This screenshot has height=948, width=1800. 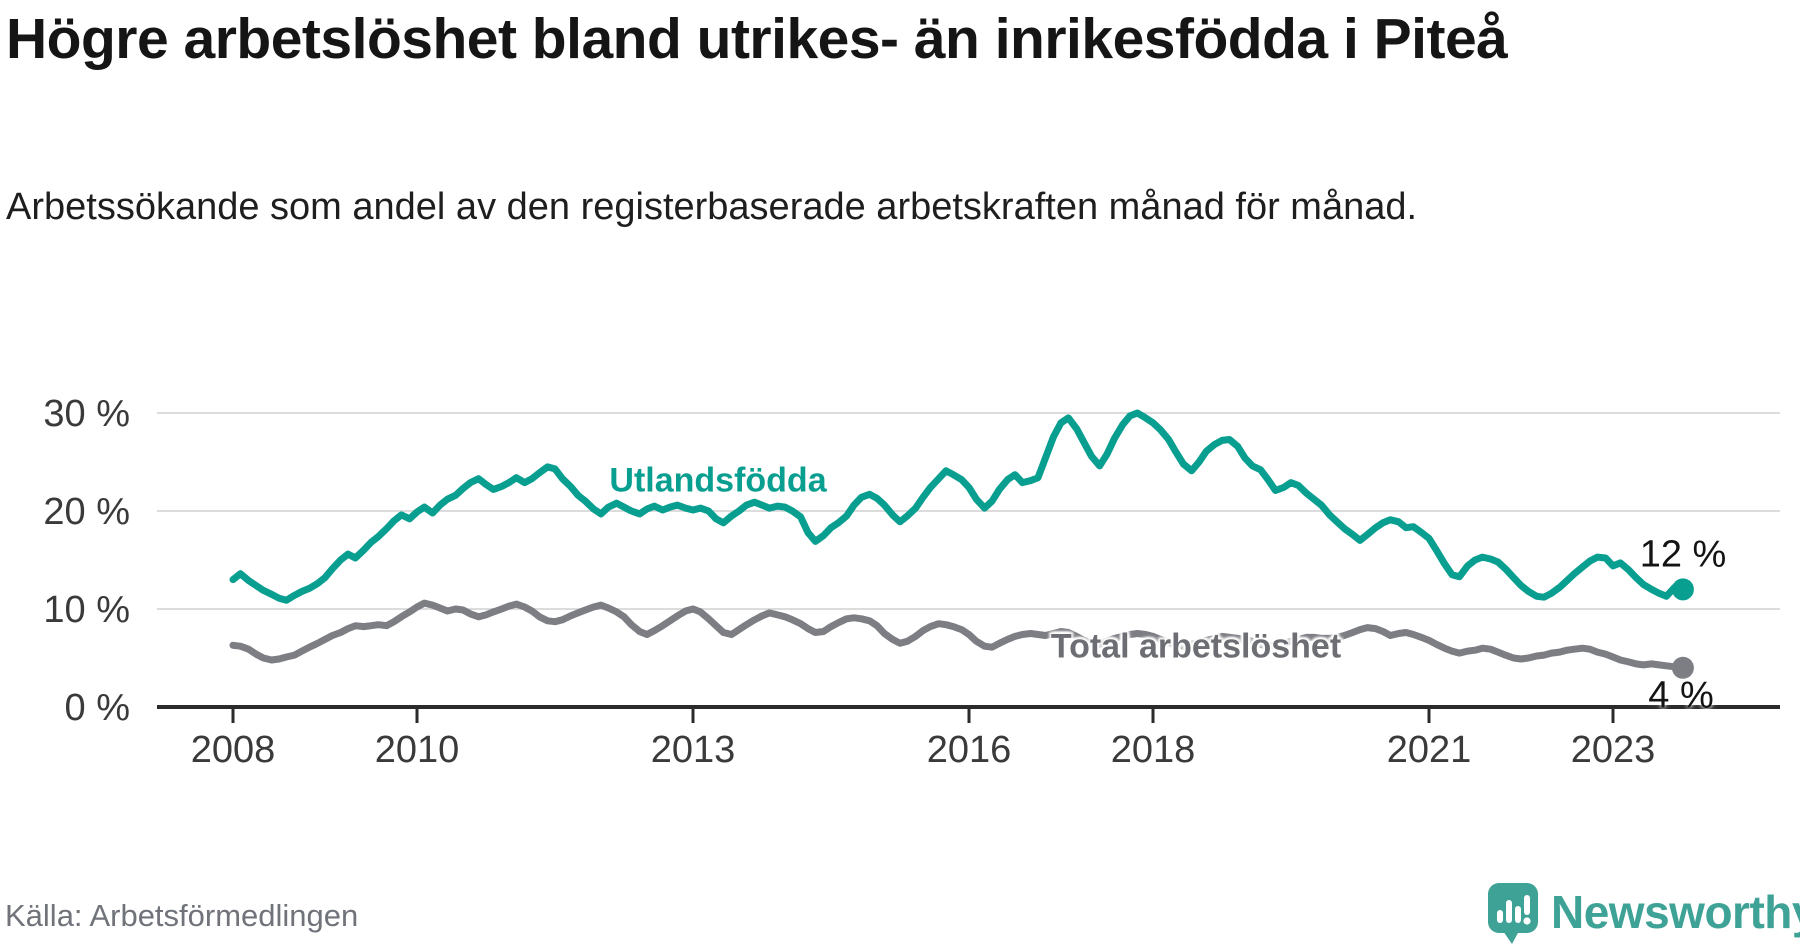 I want to click on y-tick-label-30: 30 %, so click(x=86, y=414).